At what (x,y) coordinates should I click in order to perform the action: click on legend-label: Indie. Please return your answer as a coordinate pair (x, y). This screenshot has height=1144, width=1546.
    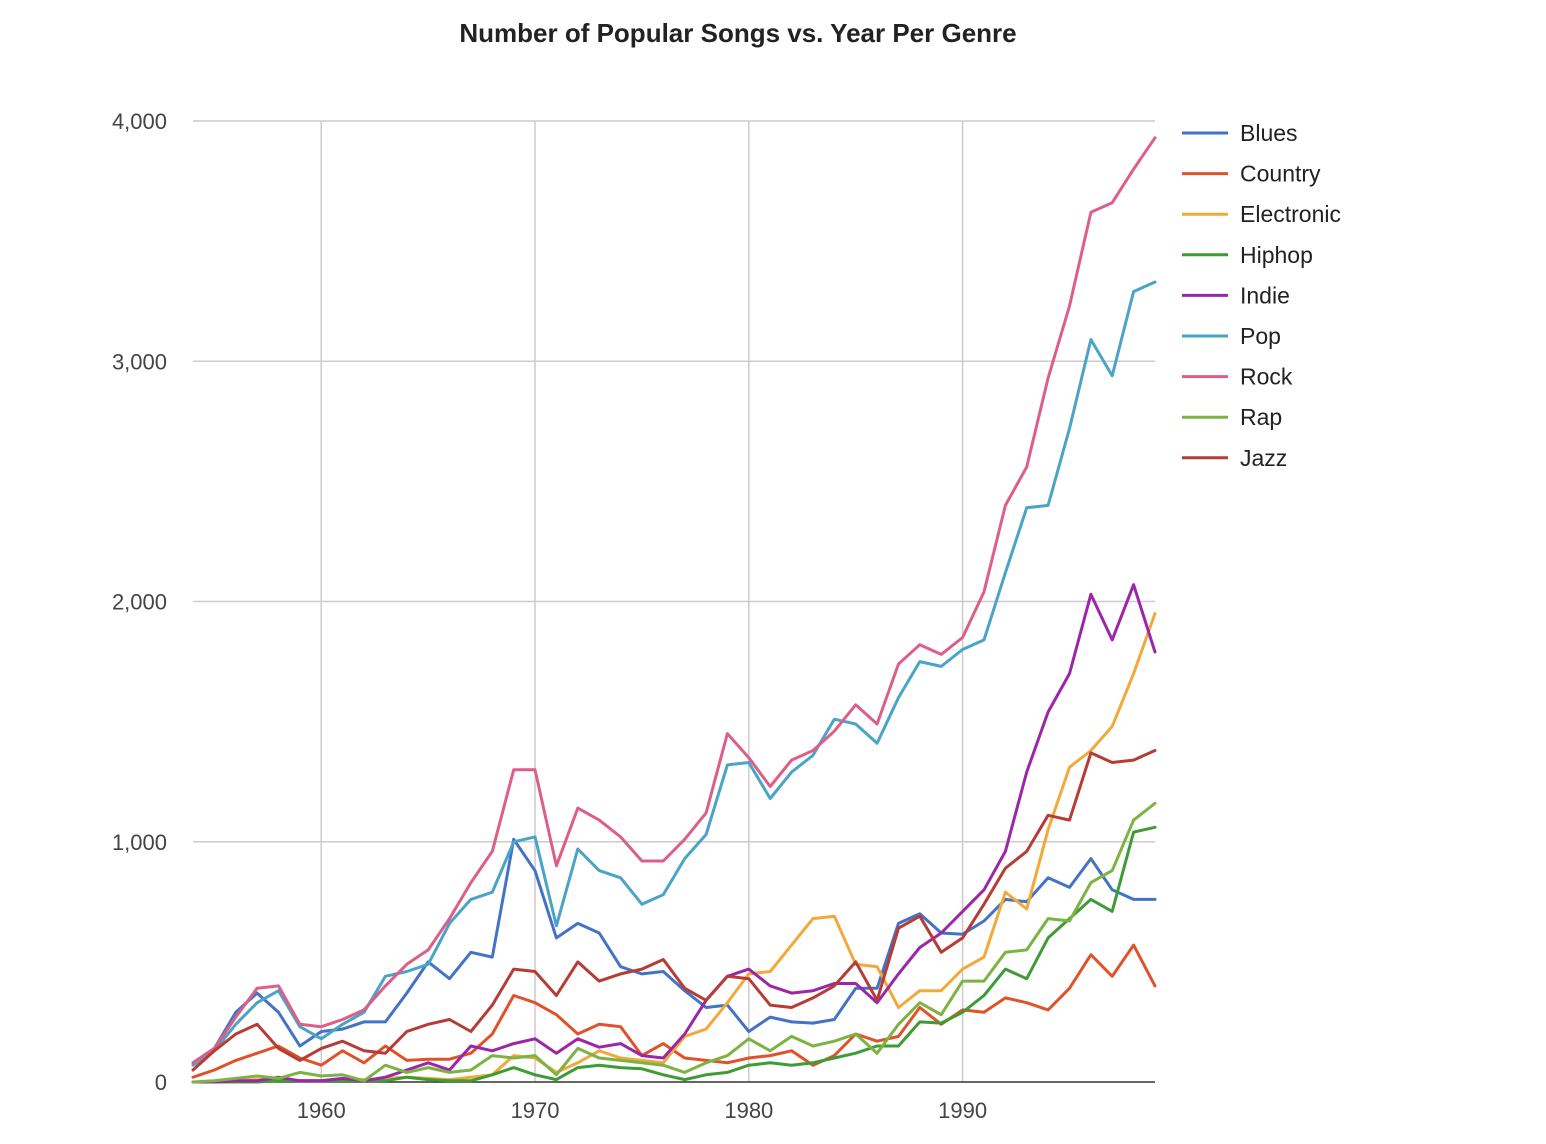
    Looking at the image, I should click on (1265, 295).